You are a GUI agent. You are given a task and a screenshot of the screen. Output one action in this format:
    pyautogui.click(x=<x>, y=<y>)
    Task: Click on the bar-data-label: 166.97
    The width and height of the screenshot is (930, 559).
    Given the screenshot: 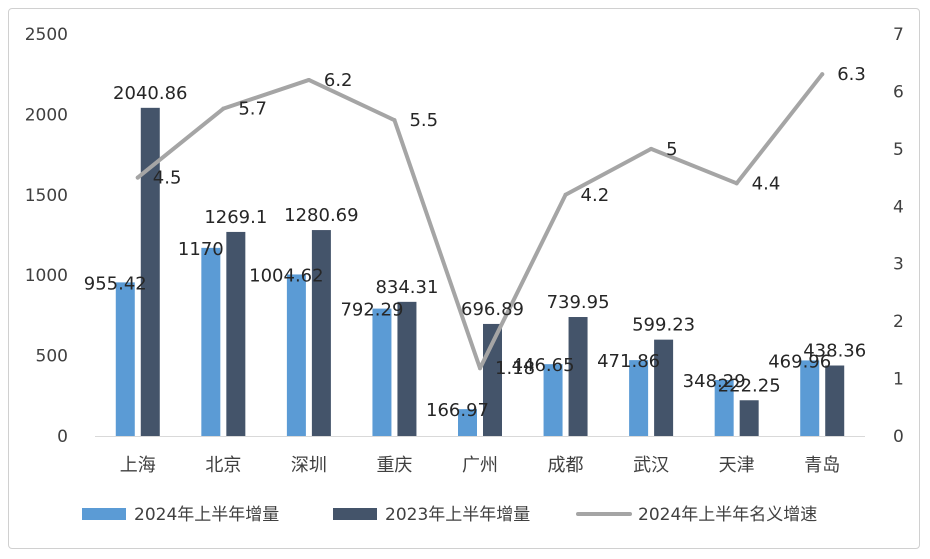 What is the action you would take?
    pyautogui.click(x=457, y=410)
    